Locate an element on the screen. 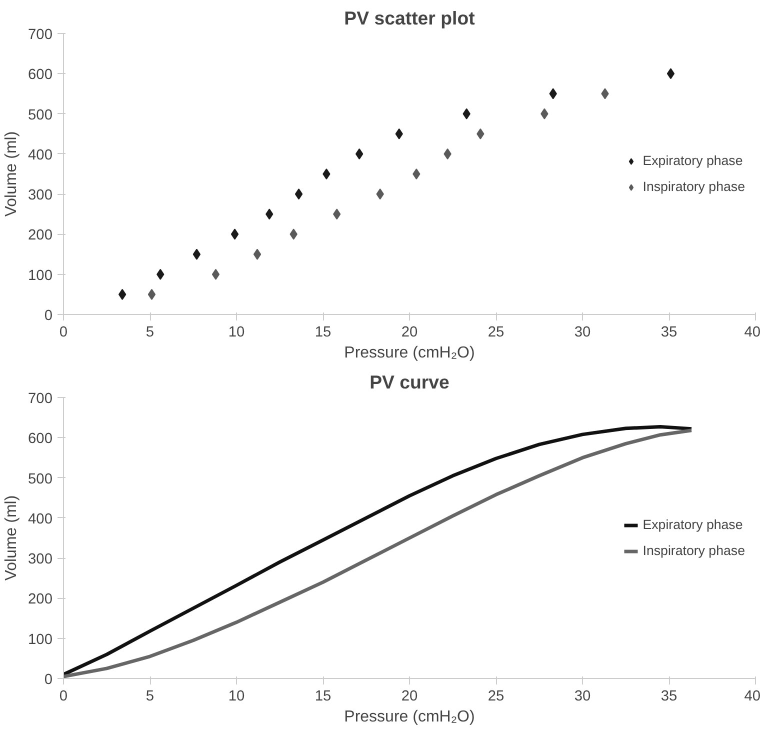 Image resolution: width=766 pixels, height=736 pixels. chart-title: PV curve is located at coordinates (410, 382).